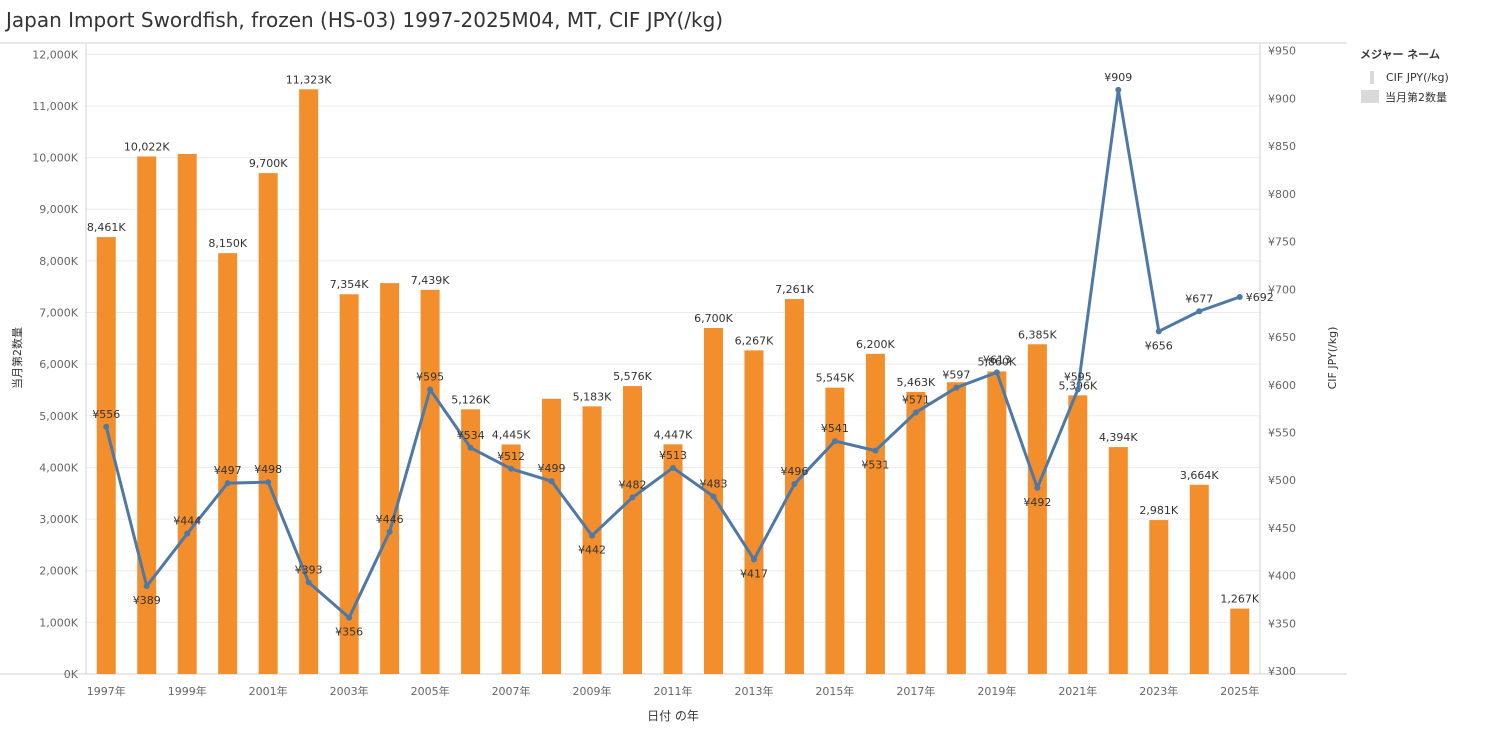 This screenshot has width=1499, height=732. What do you see at coordinates (17, 358) in the screenshot?
I see `y-axis-title: 当月第2数量` at bounding box center [17, 358].